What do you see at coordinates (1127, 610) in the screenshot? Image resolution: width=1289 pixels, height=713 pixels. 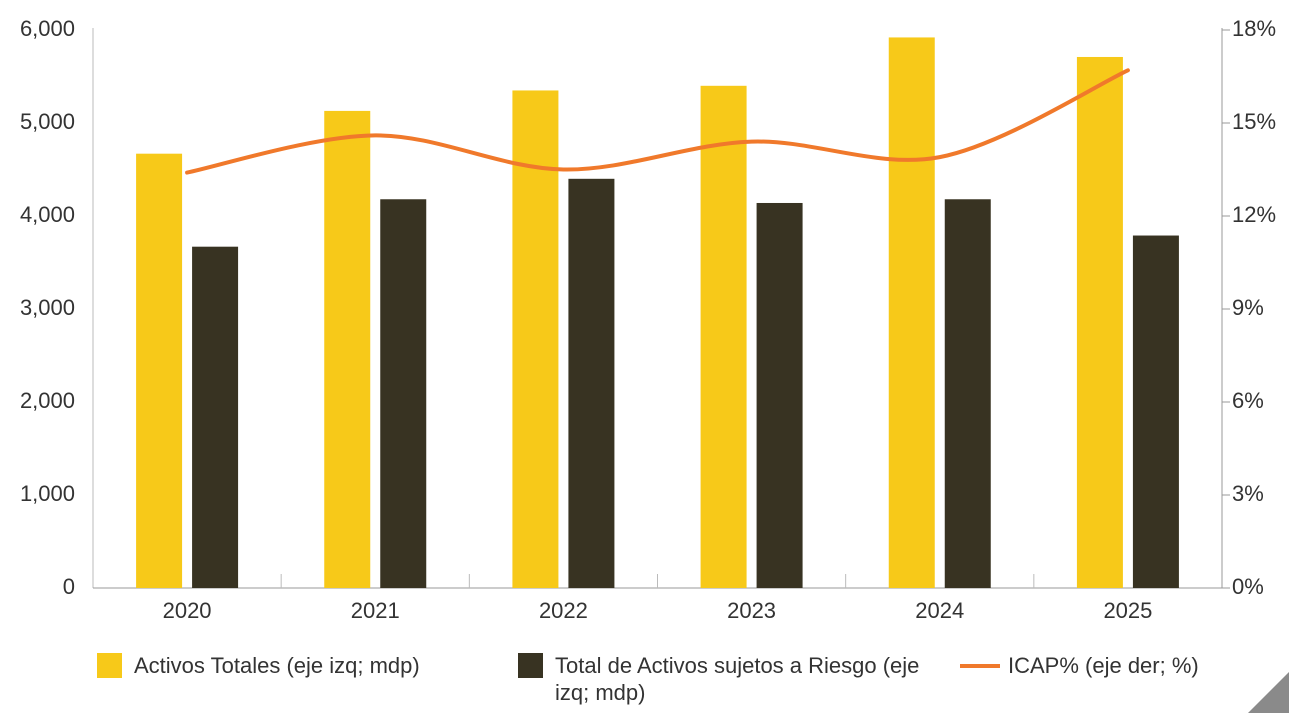 I see `x-tick-label: 2025` at bounding box center [1127, 610].